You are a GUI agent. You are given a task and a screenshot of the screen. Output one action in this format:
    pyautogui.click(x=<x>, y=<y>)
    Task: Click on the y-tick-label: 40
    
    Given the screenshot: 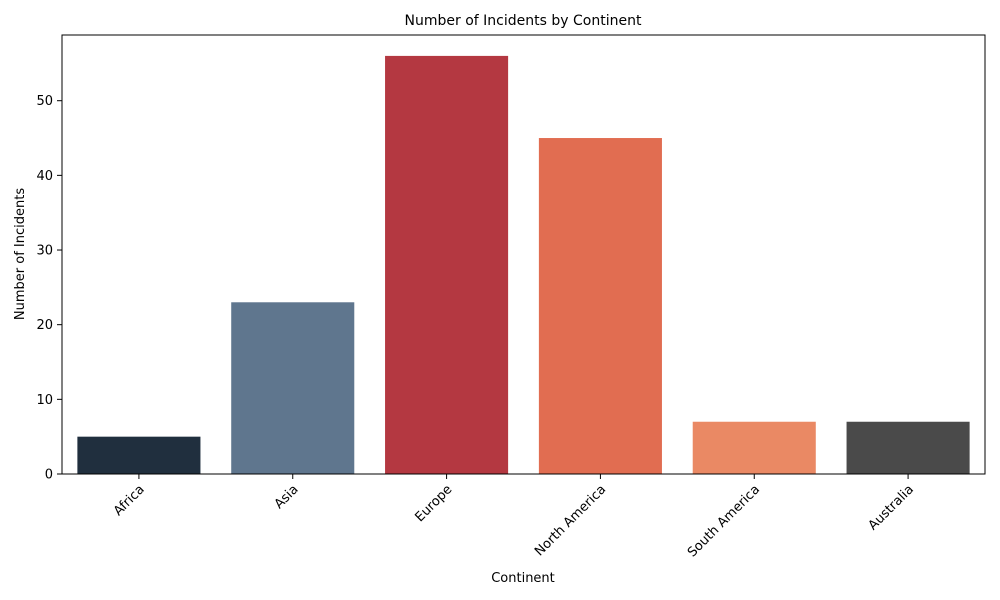 What is the action you would take?
    pyautogui.click(x=44, y=176)
    